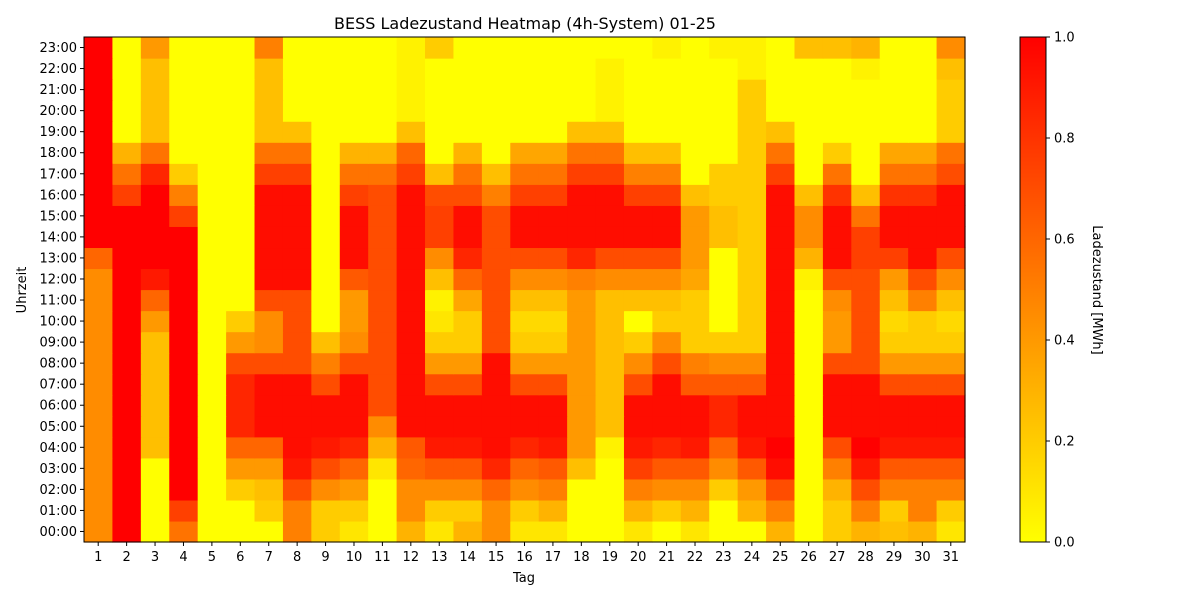 The image size is (1200, 600). Describe the element at coordinates (1064, 38) in the screenshot. I see `colorbar-tick-label: 1.0` at that location.